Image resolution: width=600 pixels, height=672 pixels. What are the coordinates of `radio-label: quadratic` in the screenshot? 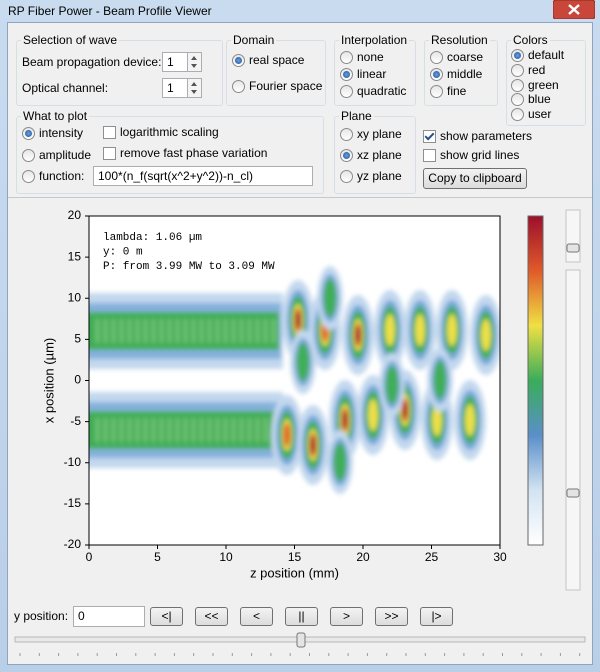 It's located at (382, 91).